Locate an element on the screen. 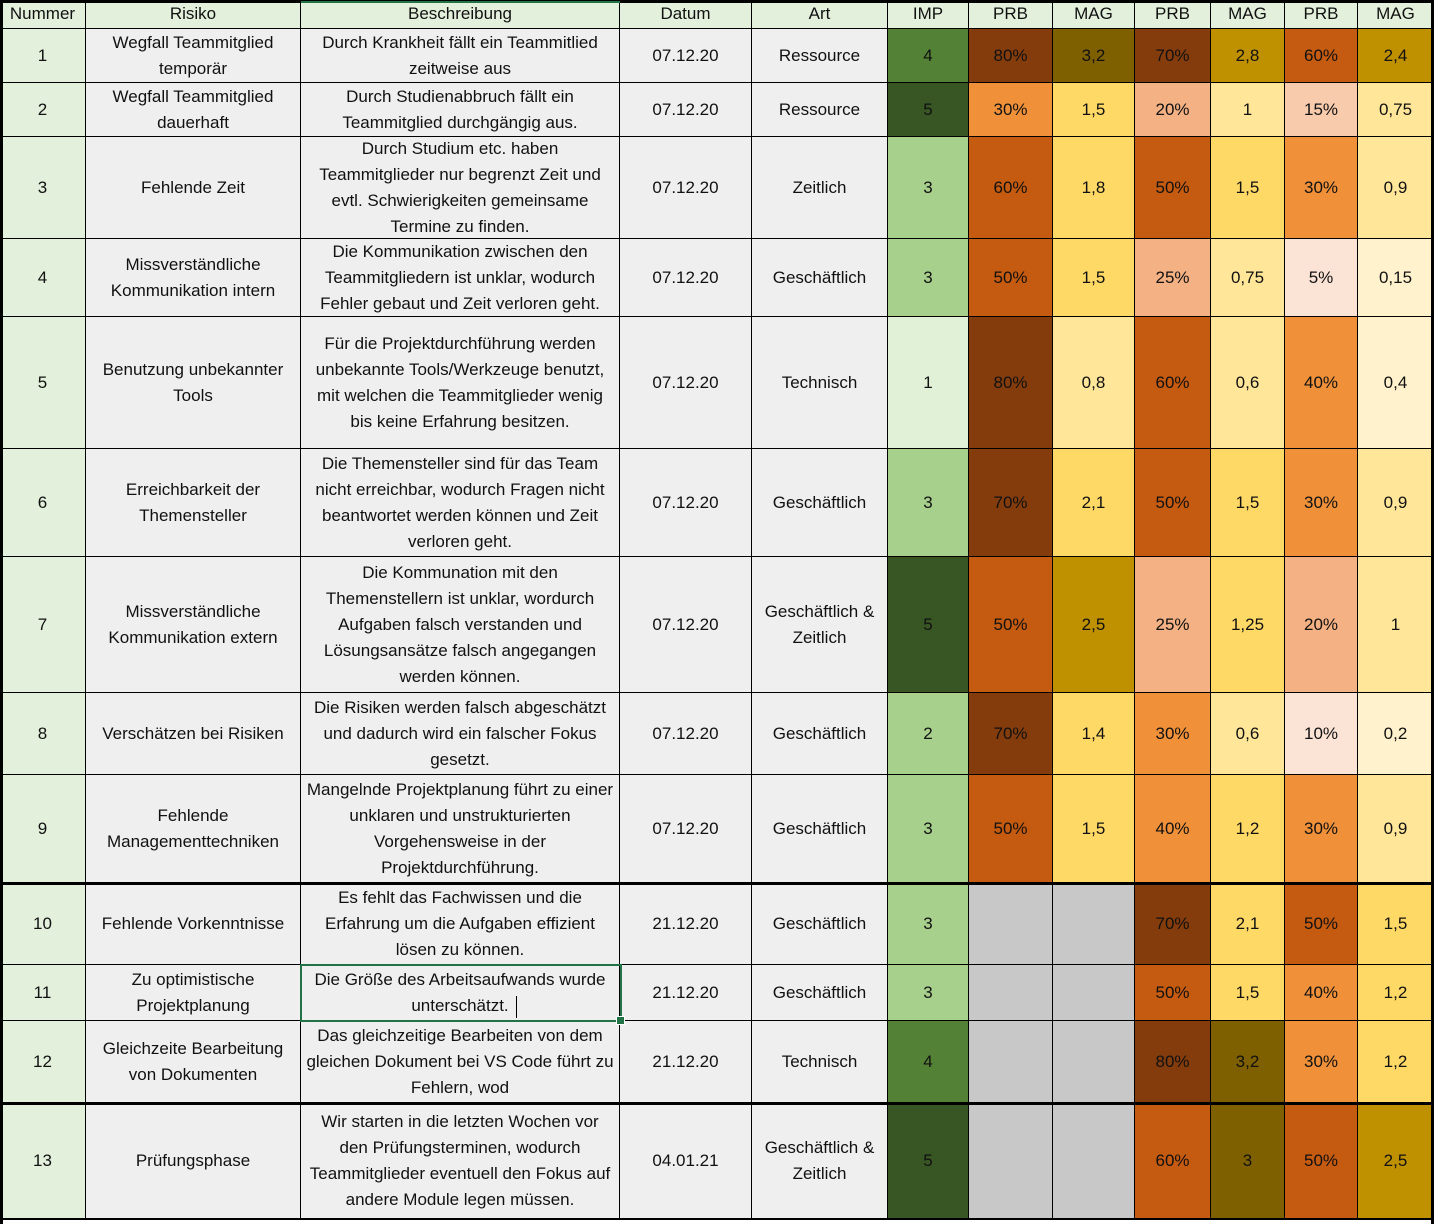 This screenshot has width=1434, height=1224. cell-risiko: Fehlende Vorkenntnisse is located at coordinates (193, 924).